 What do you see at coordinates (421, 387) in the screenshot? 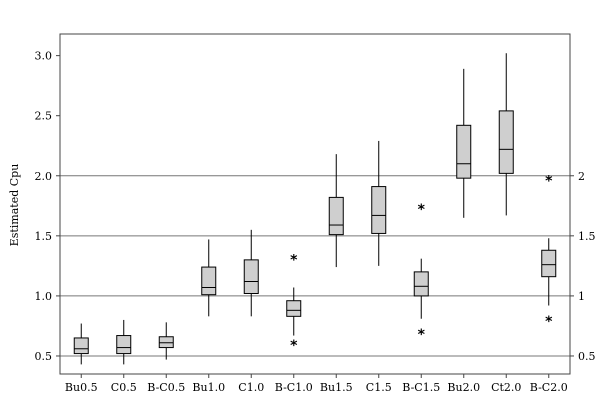
I see `x-tick-label: B-C1.5` at bounding box center [421, 387].